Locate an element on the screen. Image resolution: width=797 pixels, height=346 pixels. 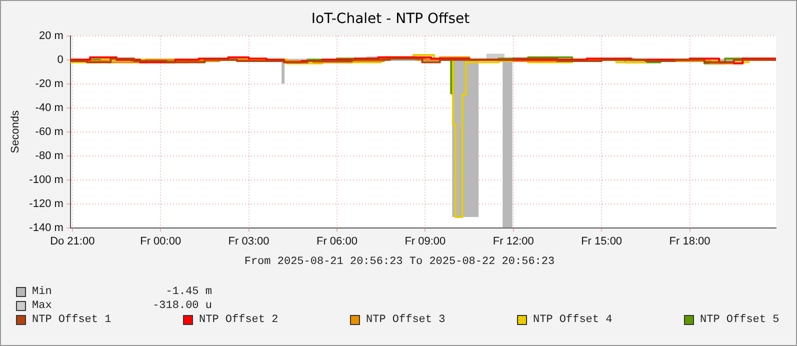
legend-label: Max is located at coordinates (42, 306).